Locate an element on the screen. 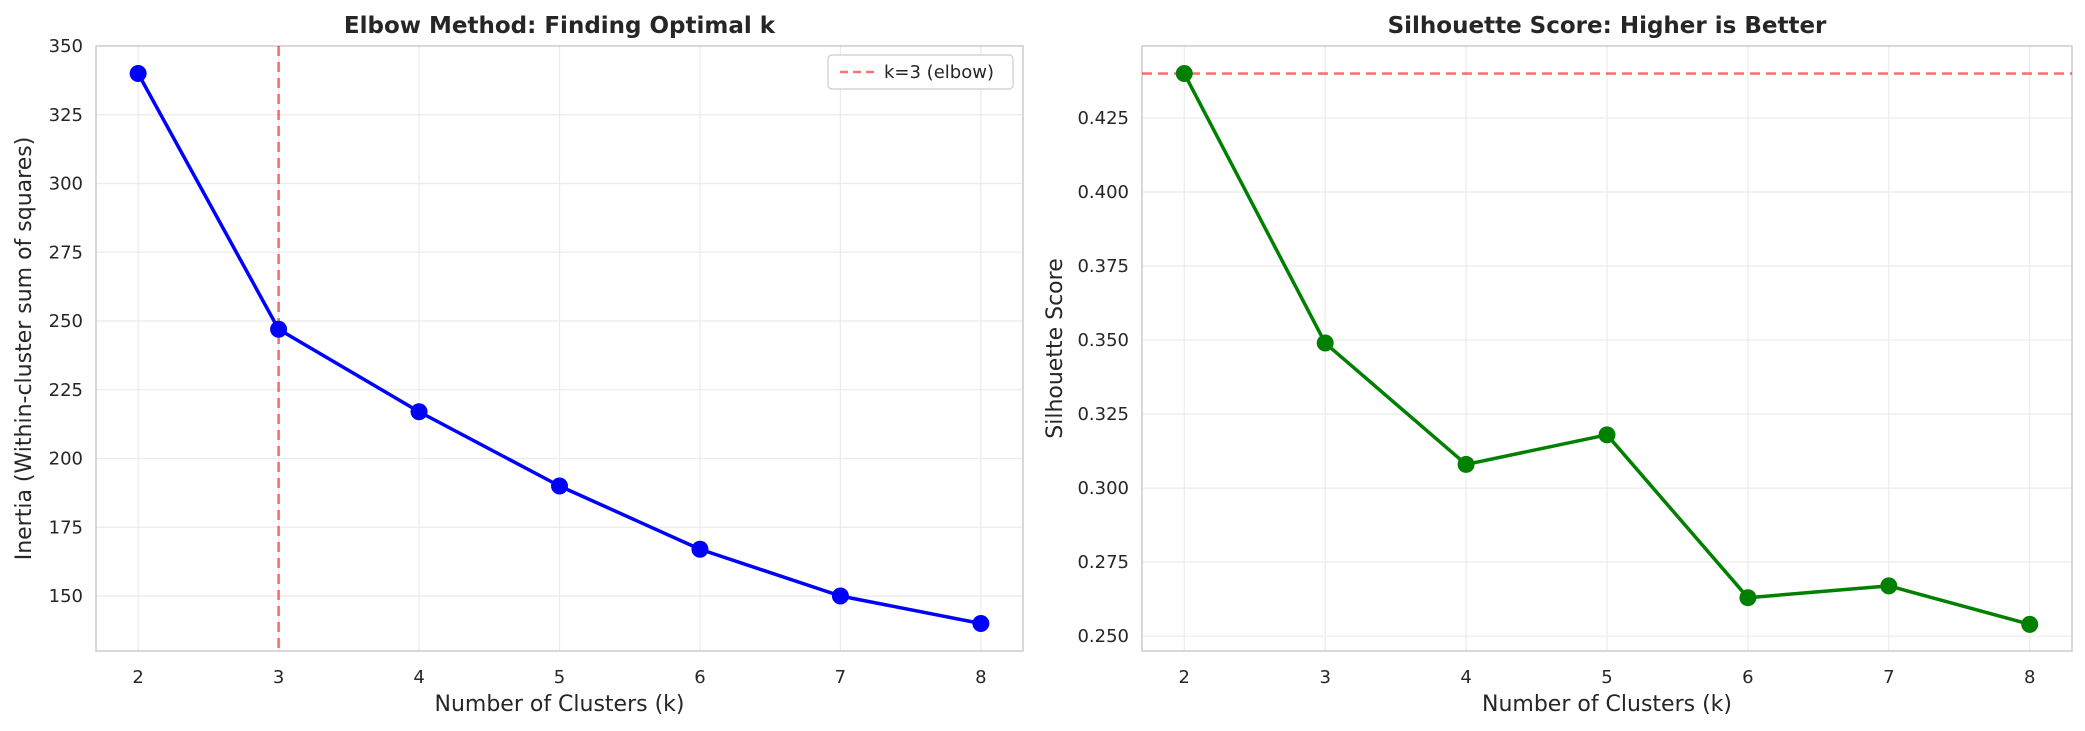 The image size is (2085, 731). y-tick-label: 0.400 is located at coordinates (1103, 192).